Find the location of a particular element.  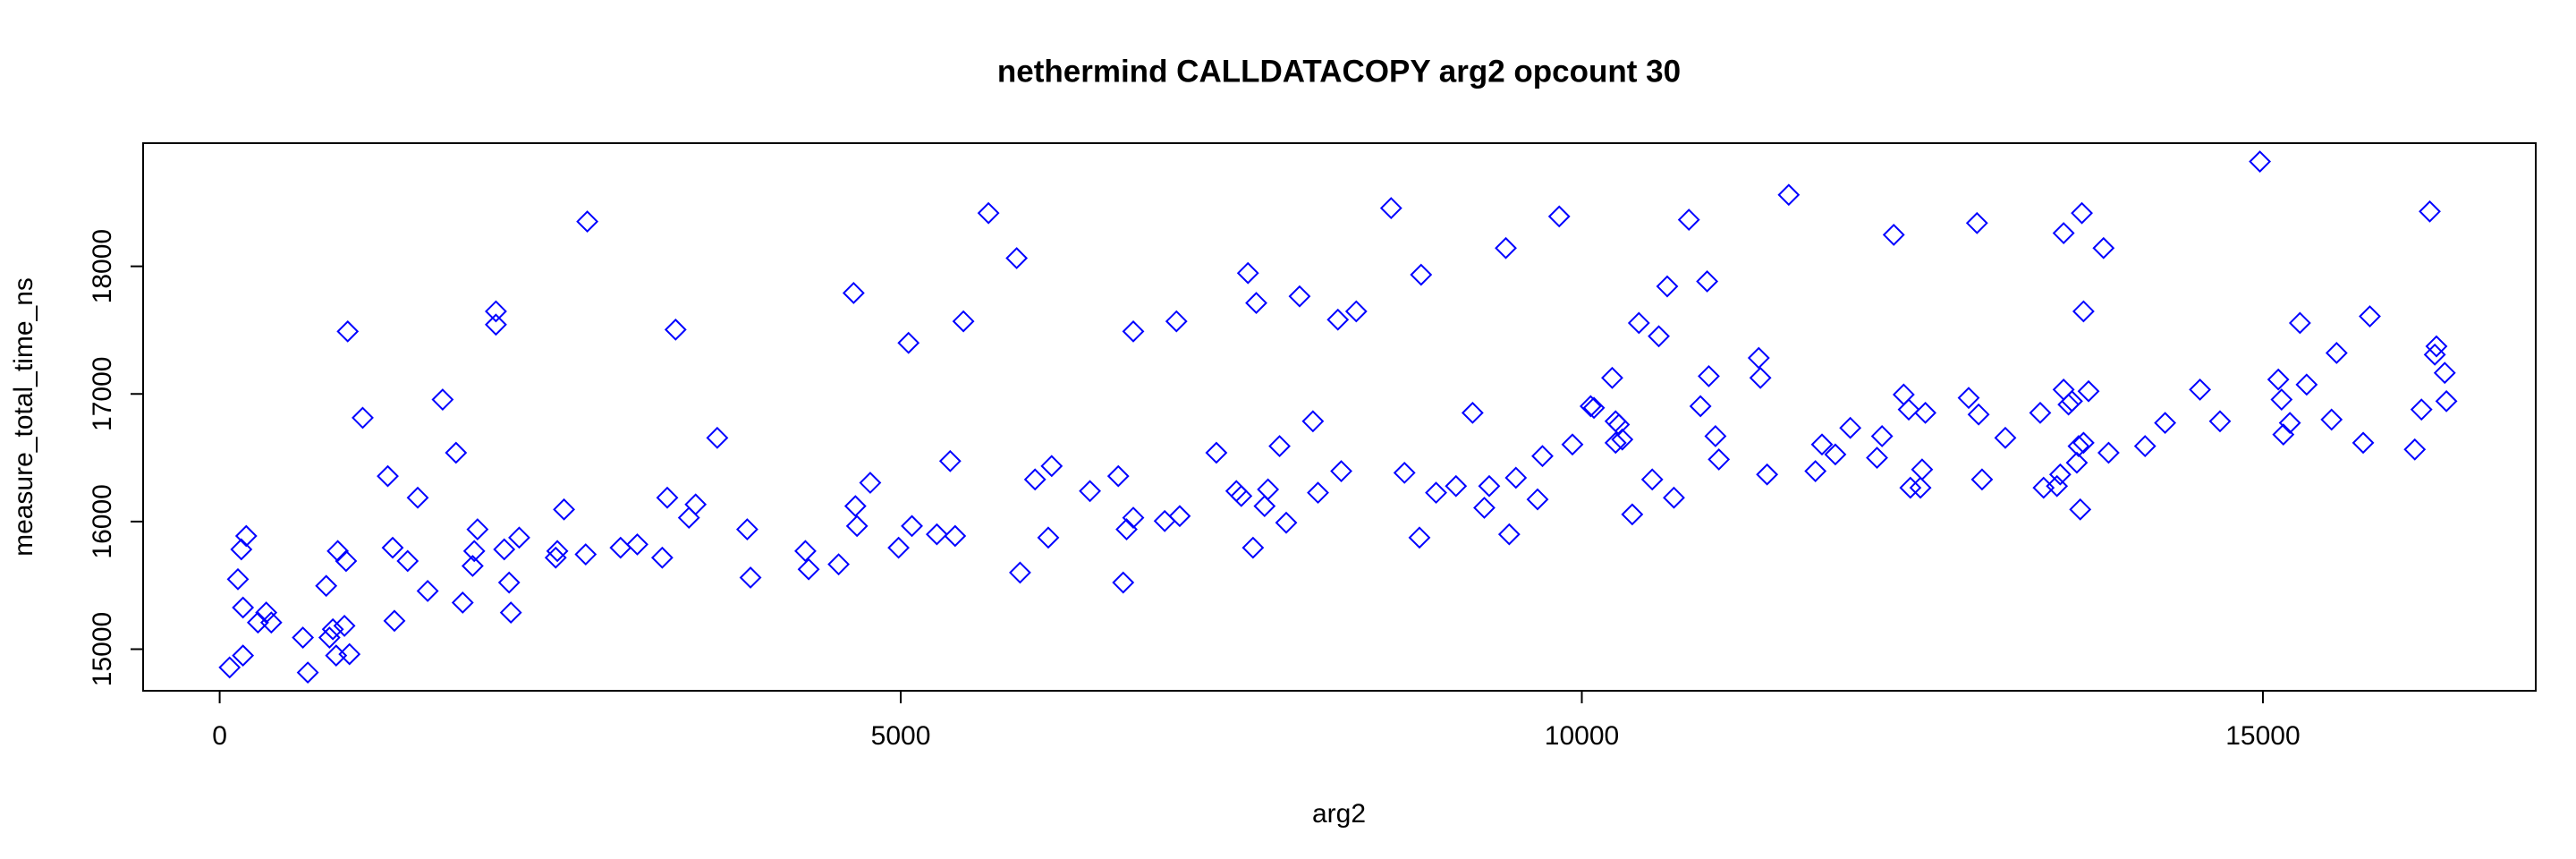

y-tick-label: 17000 is located at coordinates (102, 394).